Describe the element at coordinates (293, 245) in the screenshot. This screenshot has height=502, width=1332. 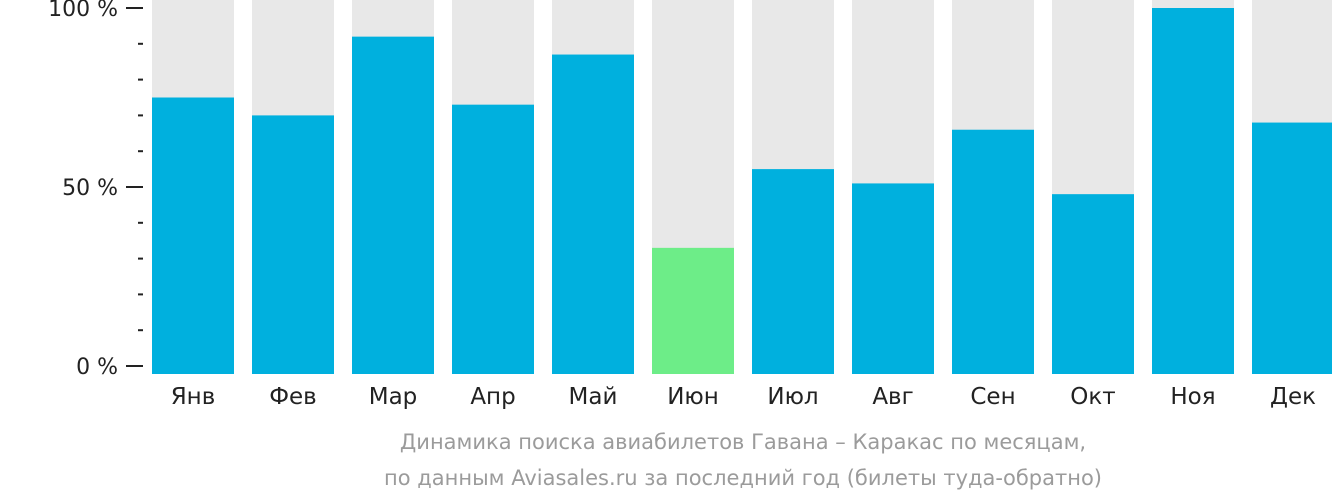
I see `bar-Фев` at that location.